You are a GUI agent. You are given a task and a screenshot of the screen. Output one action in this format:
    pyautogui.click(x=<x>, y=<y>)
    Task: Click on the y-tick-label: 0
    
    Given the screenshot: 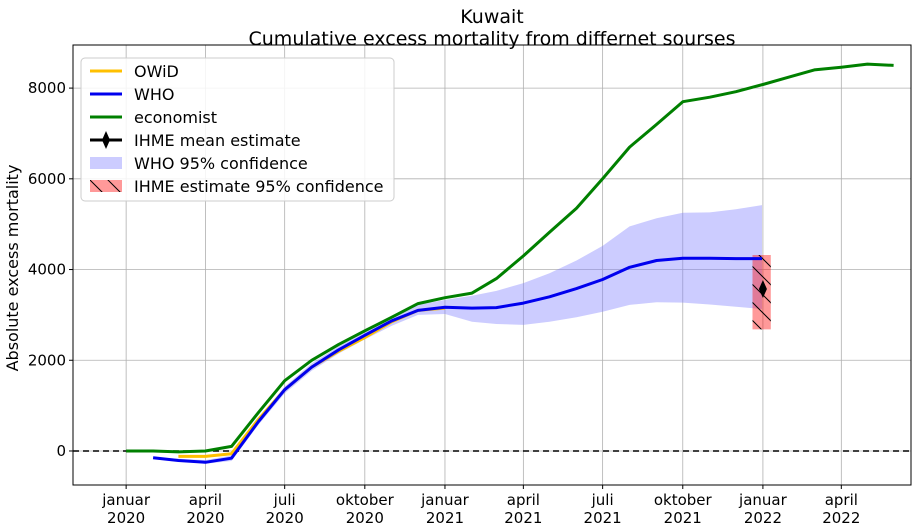 What is the action you would take?
    pyautogui.click(x=61, y=451)
    